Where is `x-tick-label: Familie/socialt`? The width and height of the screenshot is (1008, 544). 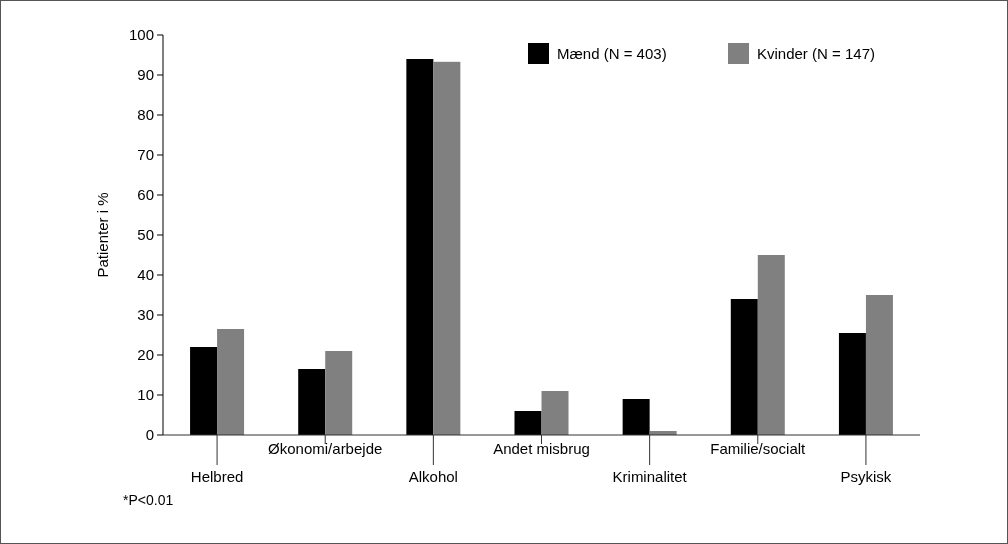 x-tick-label: Familie/socialt is located at coordinates (758, 448).